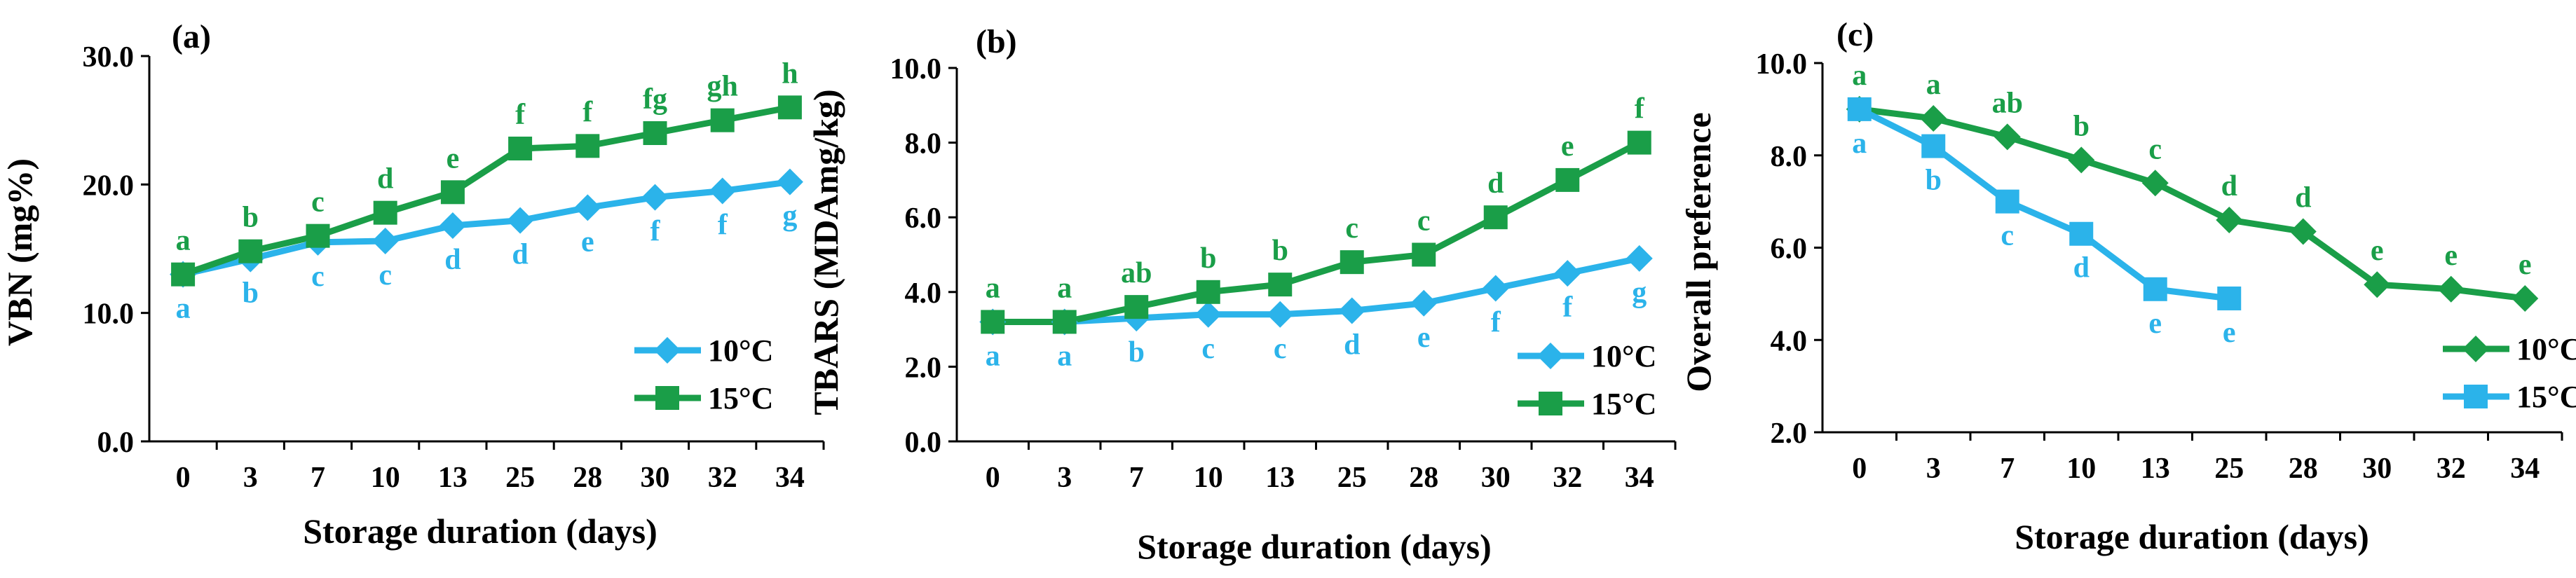  I want to click on panel-label: (b), so click(996, 41).